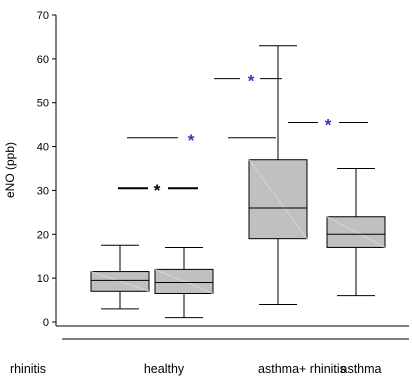 The image size is (412, 381). What do you see at coordinates (28, 369) in the screenshot?
I see `category-label: rhinitis` at bounding box center [28, 369].